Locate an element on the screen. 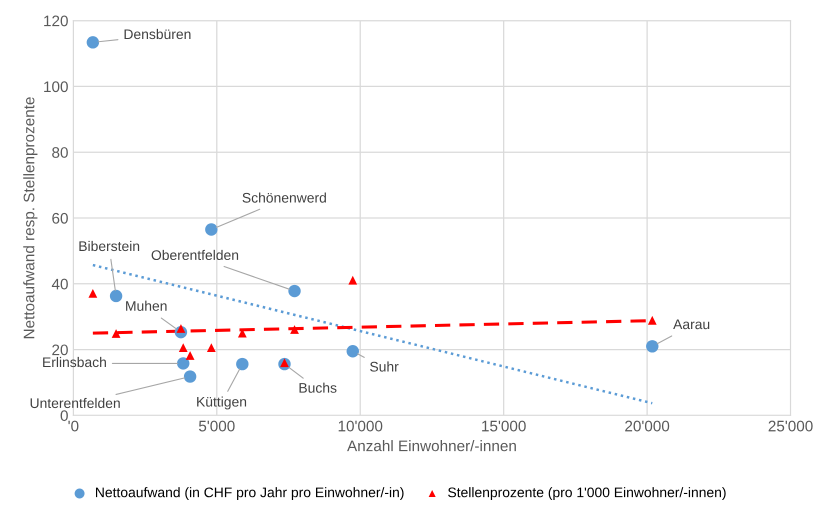  annotation: Erlinsbach is located at coordinates (74, 362).